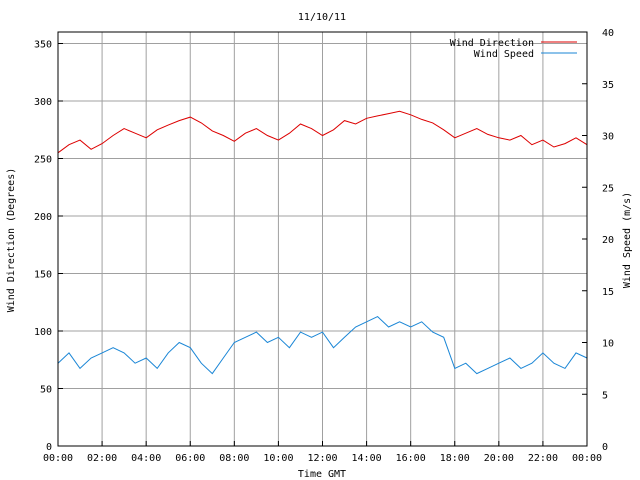 This screenshot has width=640, height=480. Describe the element at coordinates (608, 188) in the screenshot. I see `y-right-tick-label: 25` at that location.